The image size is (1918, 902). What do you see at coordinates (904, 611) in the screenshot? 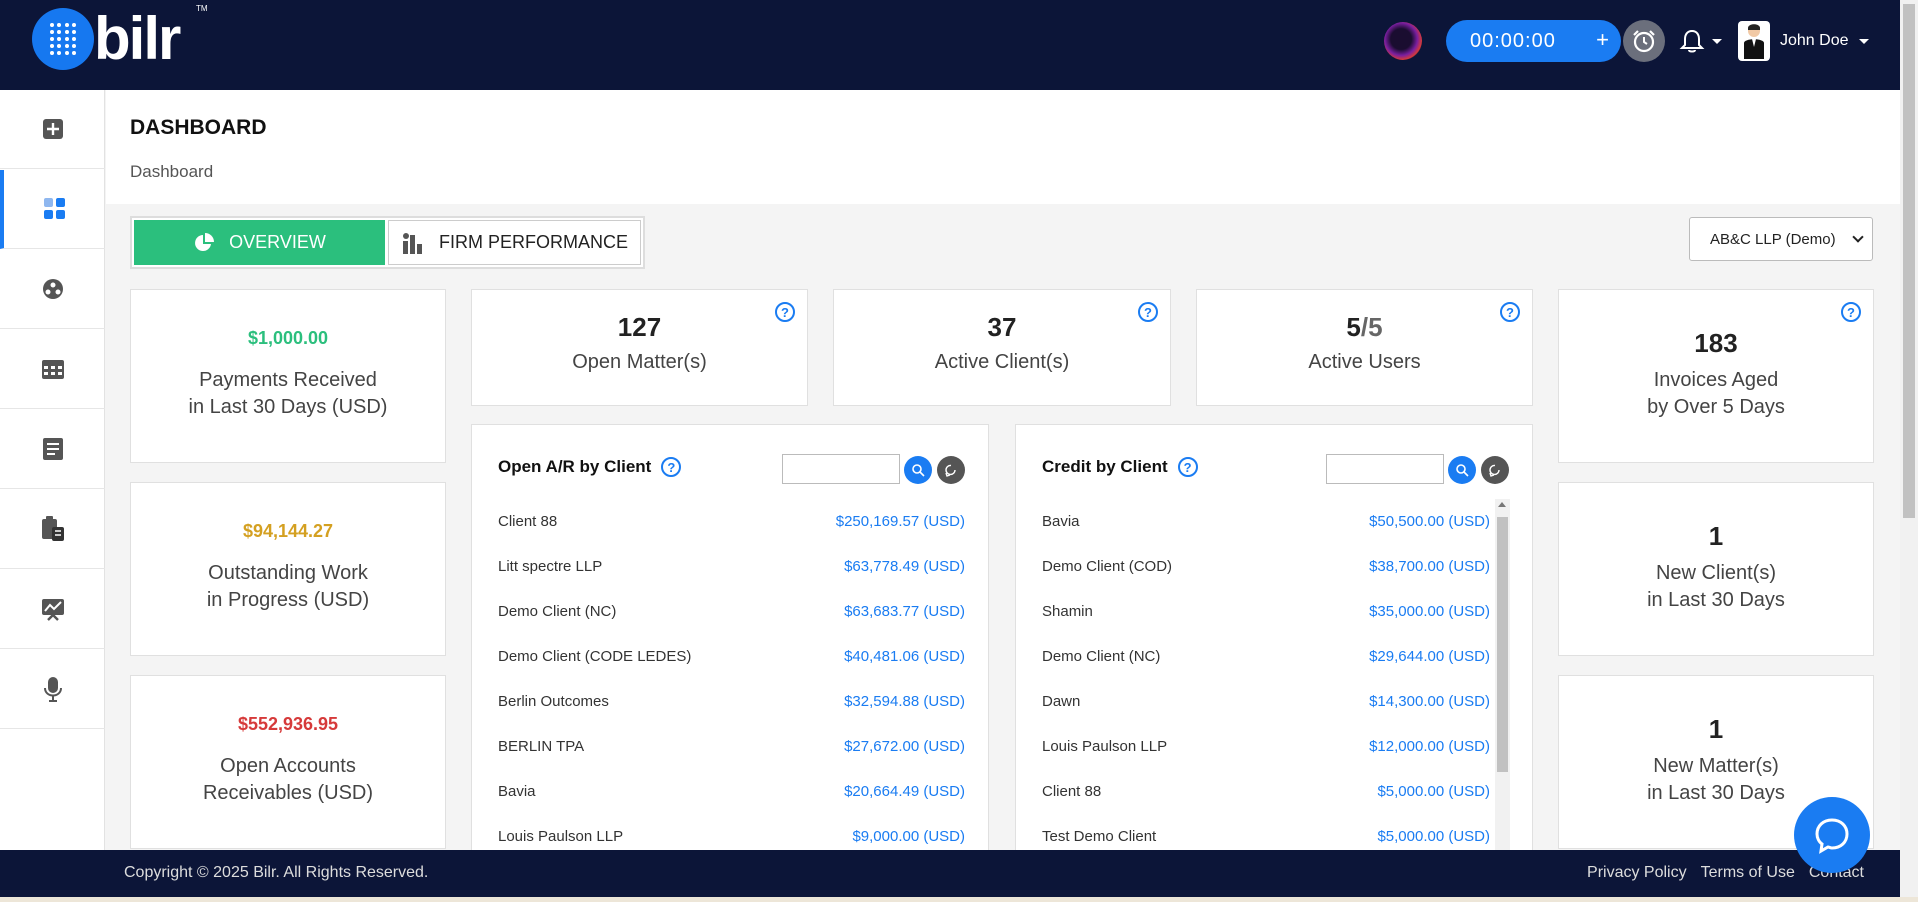
I see `open-ar-amount: $63,683.77 (USD)` at bounding box center [904, 611].